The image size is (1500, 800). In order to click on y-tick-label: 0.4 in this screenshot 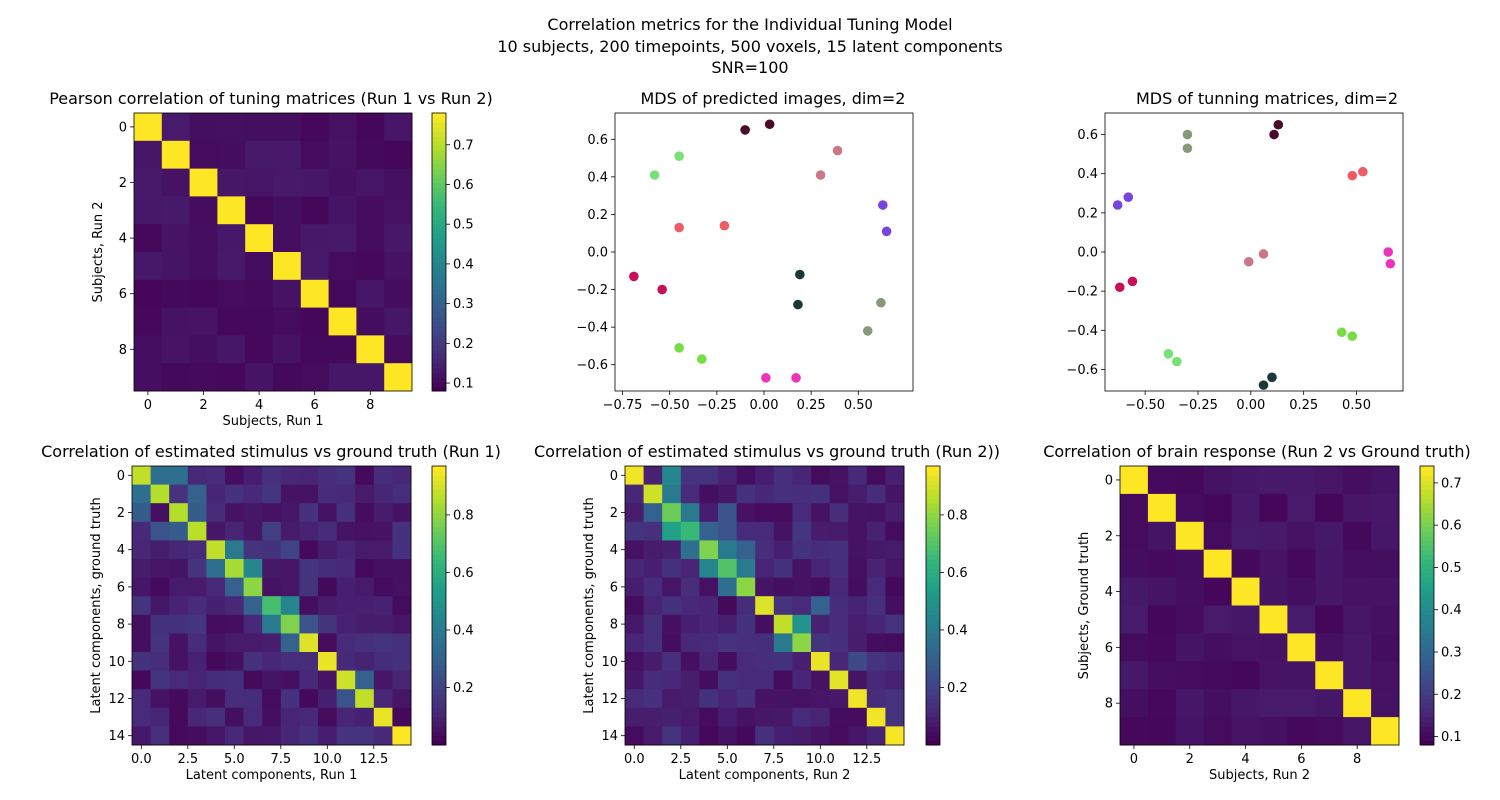, I will do `click(1087, 174)`.